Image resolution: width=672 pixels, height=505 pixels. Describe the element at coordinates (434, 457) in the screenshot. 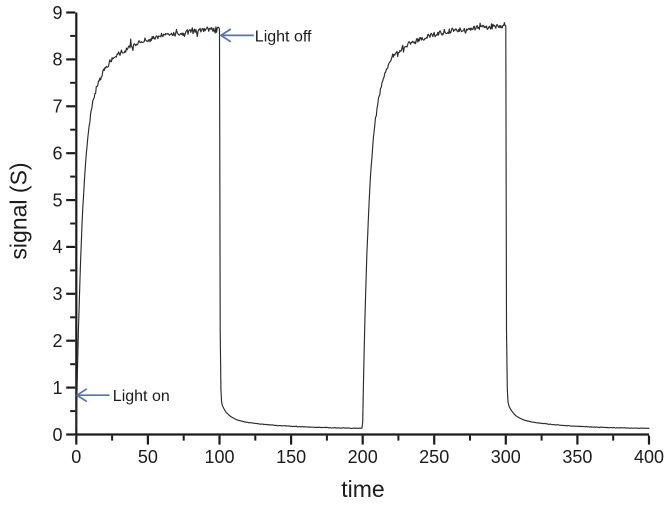

I see `svg-text: 250` at that location.